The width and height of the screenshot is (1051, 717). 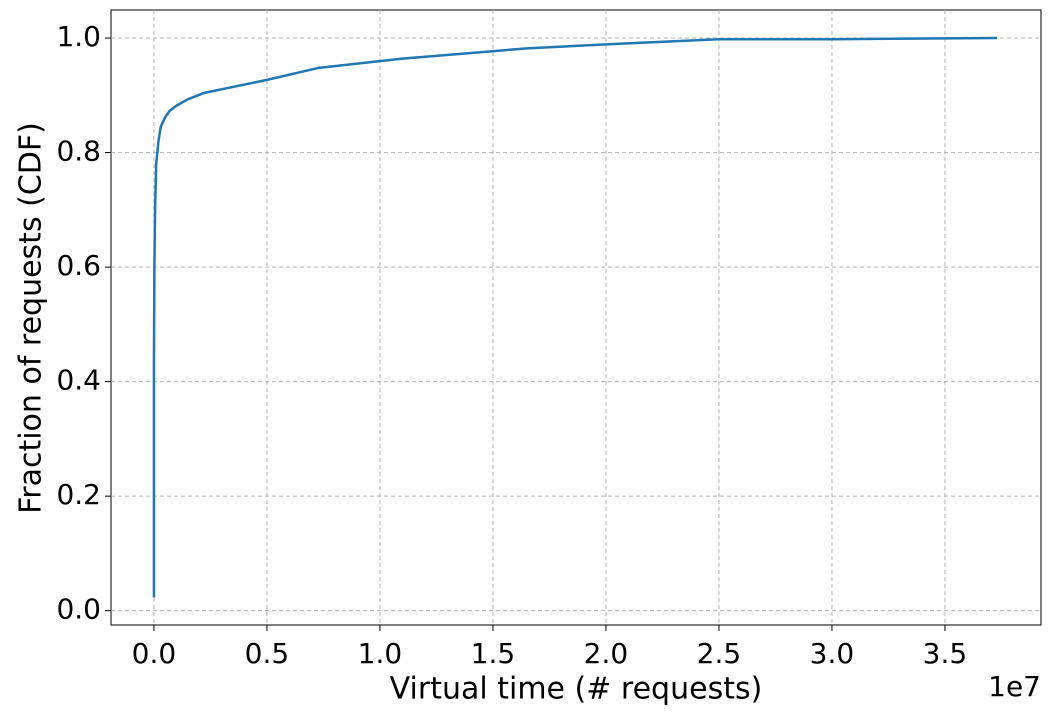 I want to click on x-tick-label: 2.5, so click(x=719, y=653).